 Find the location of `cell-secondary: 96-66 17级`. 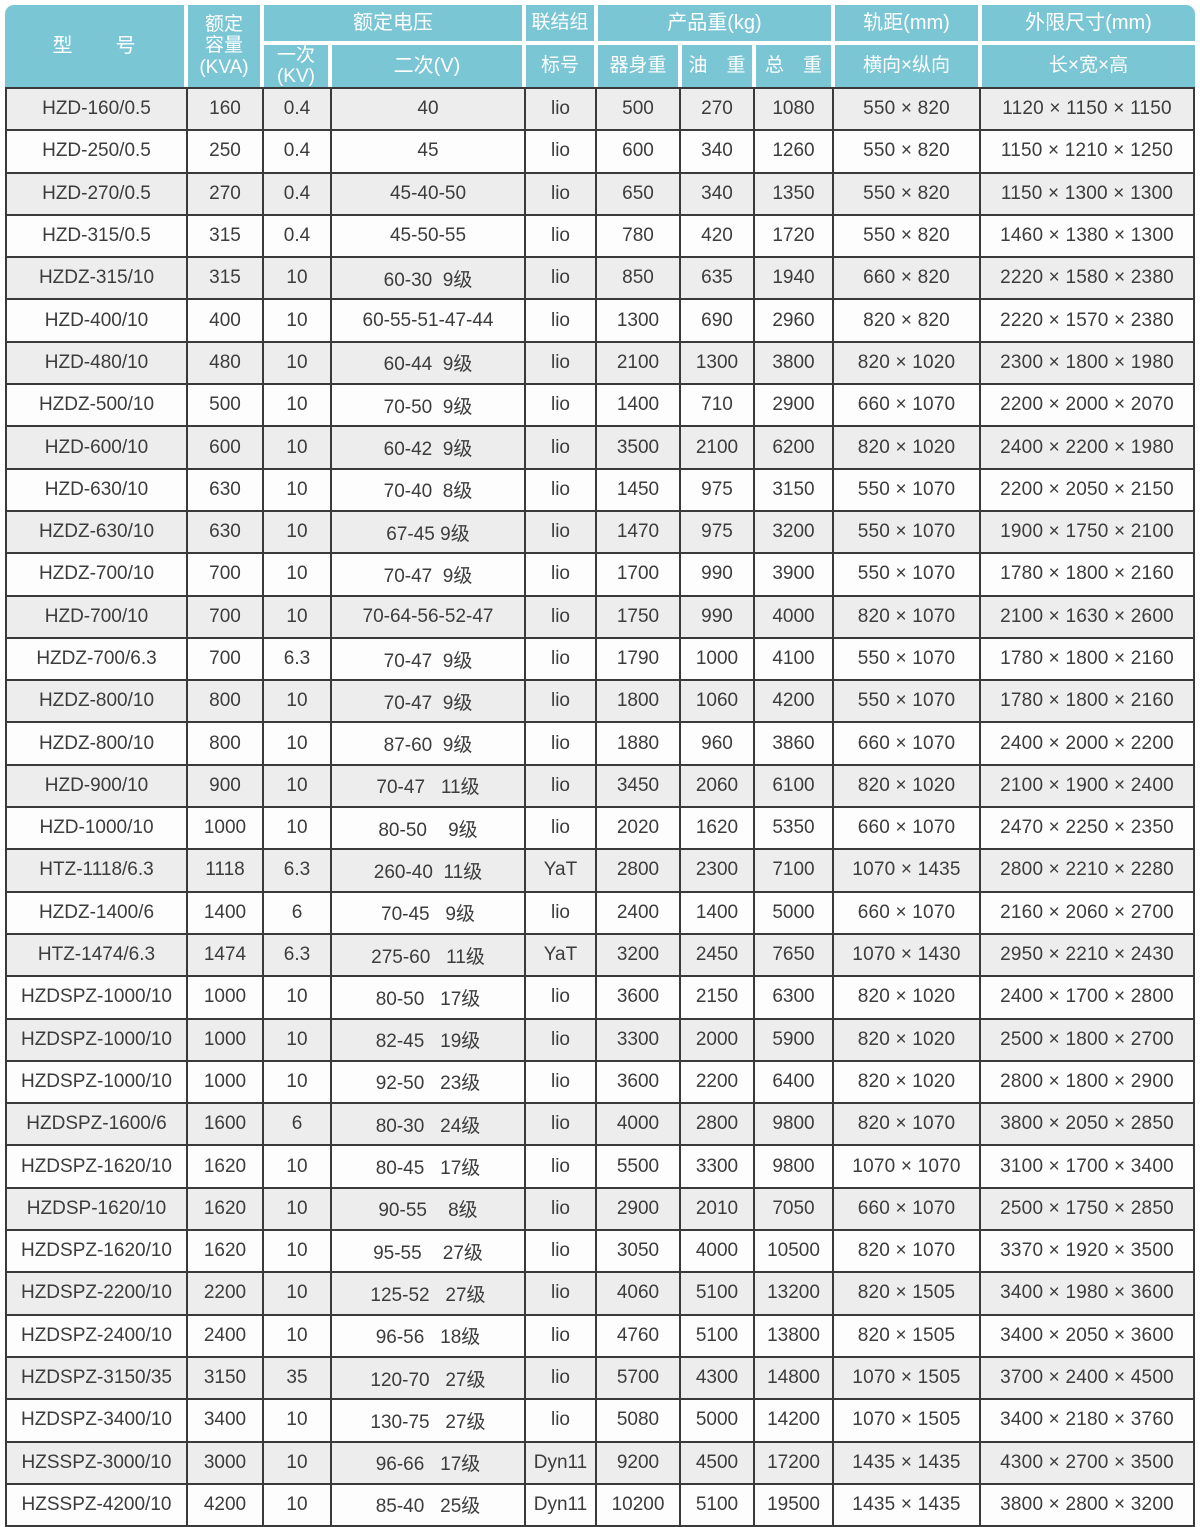

cell-secondary: 96-66 17级 is located at coordinates (429, 1462).